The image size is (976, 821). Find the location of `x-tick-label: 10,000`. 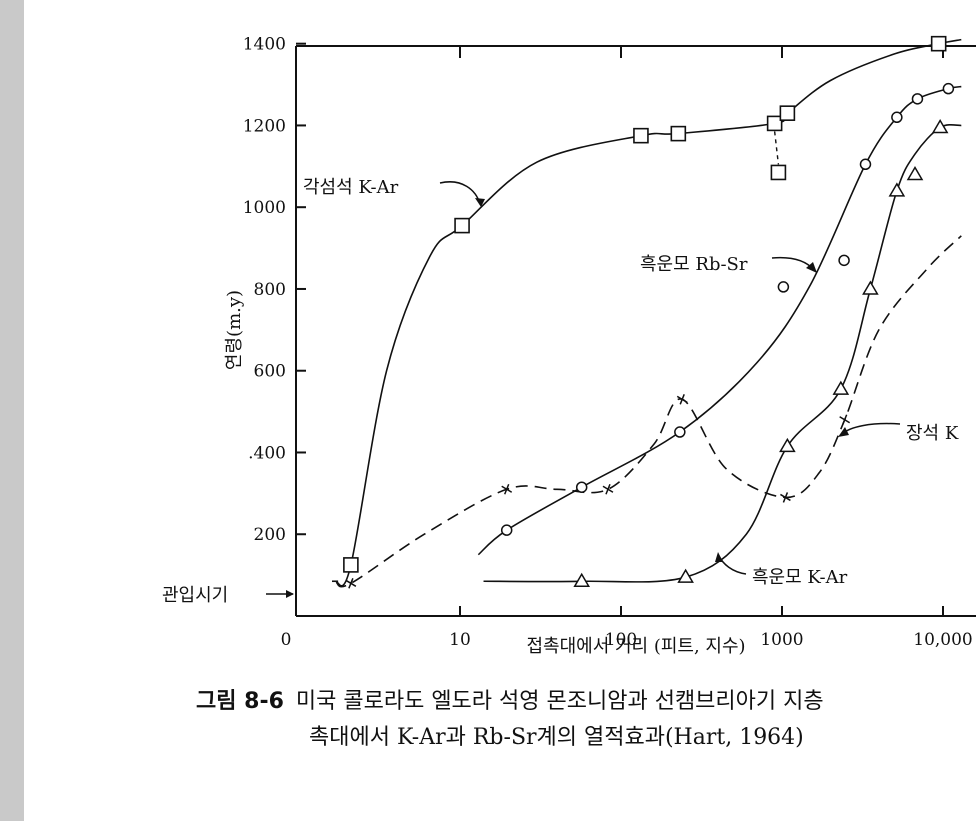

x-tick-label: 10,000 is located at coordinates (942, 640).